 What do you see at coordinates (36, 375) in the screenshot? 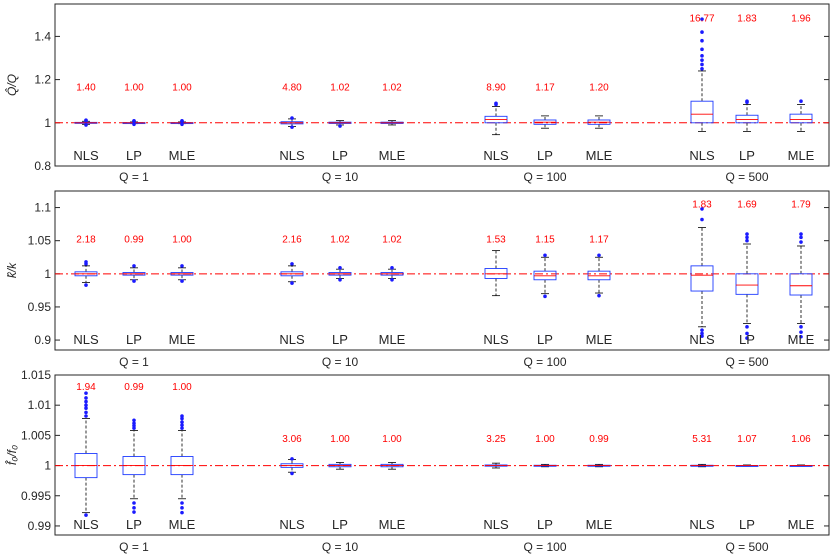
I see `y-tick-label: 1.015` at bounding box center [36, 375].